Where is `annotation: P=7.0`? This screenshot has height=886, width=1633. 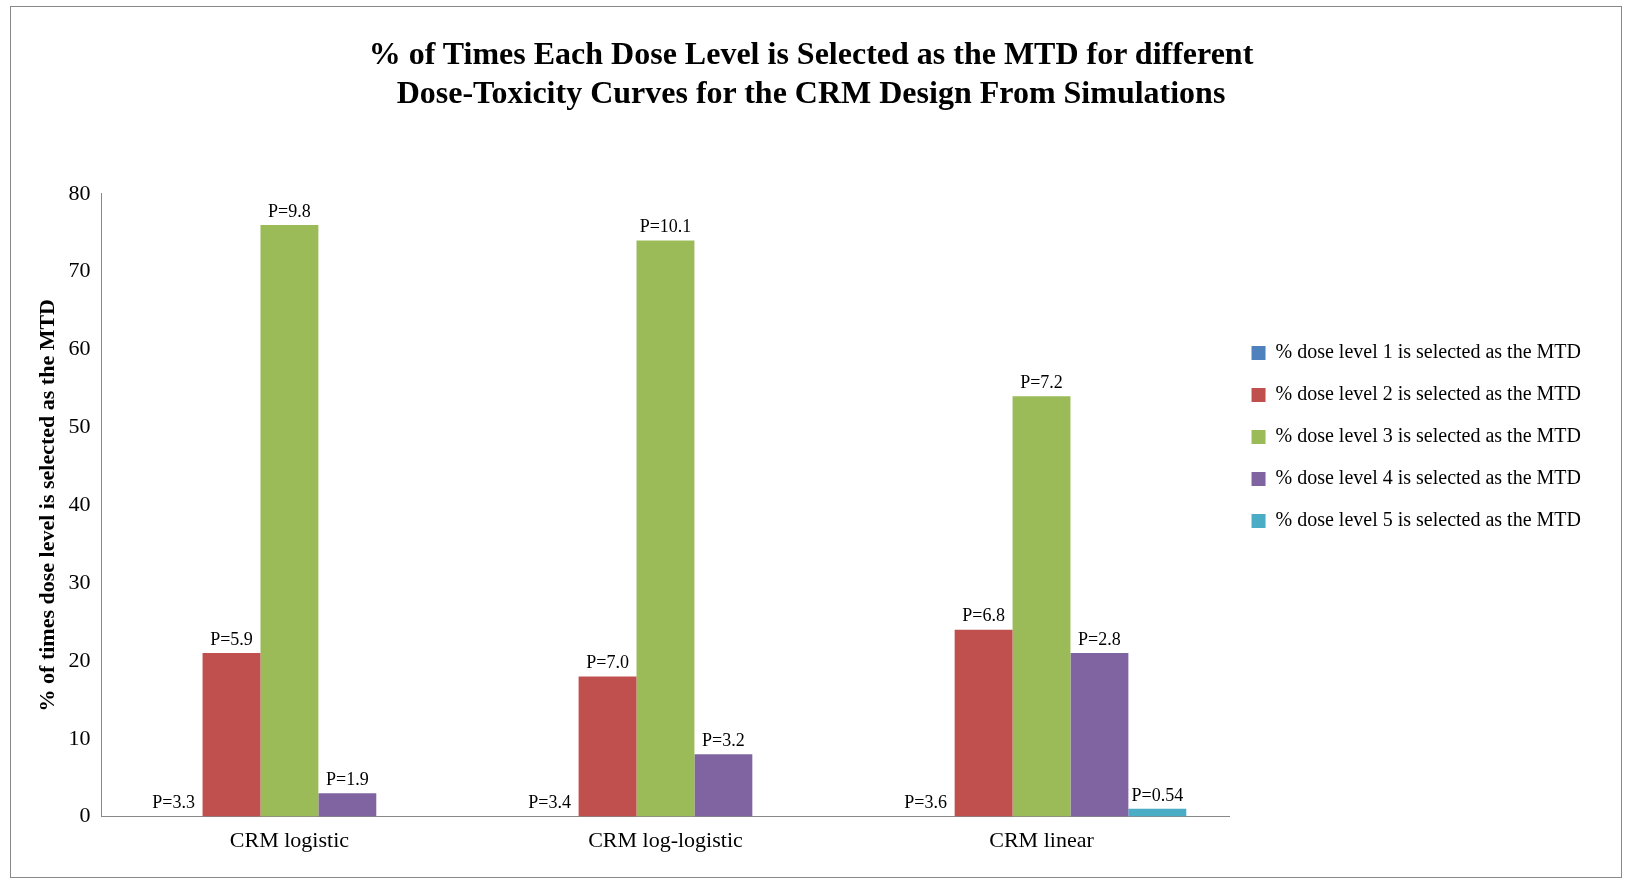 annotation: P=7.0 is located at coordinates (607, 662).